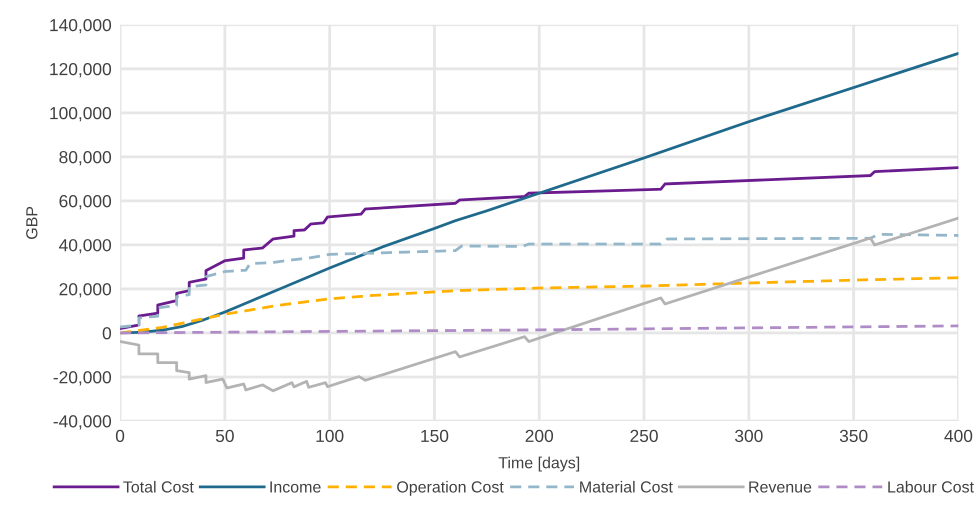  Describe the element at coordinates (81, 114) in the screenshot. I see `y-tick-label: 100,000` at that location.